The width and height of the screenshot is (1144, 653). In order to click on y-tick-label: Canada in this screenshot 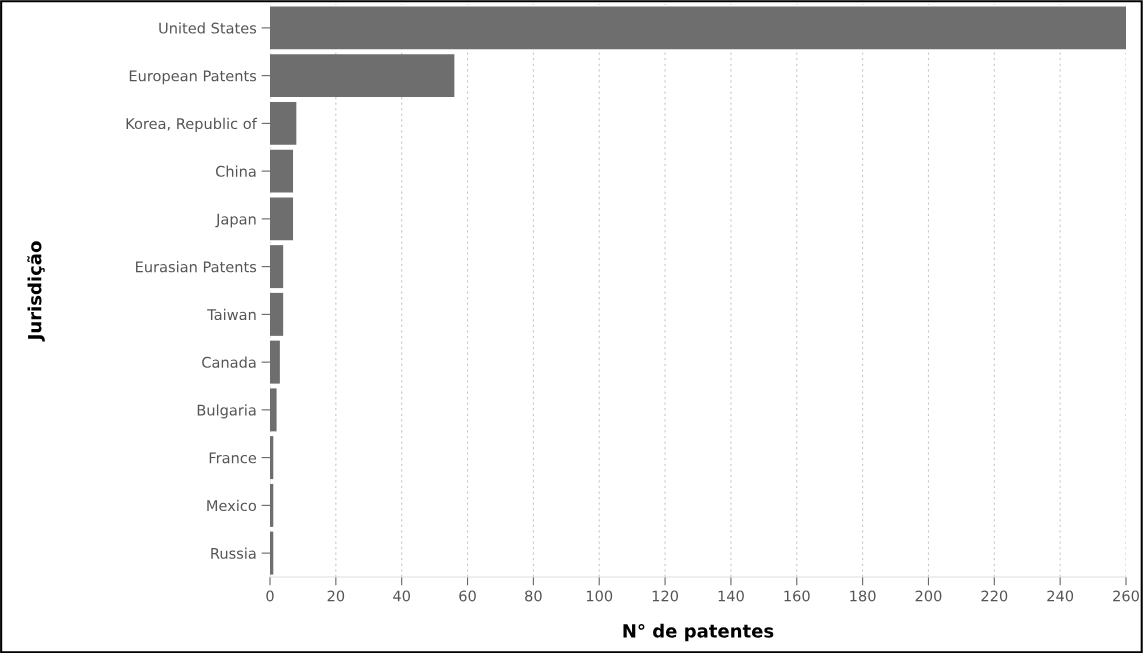, I will do `click(229, 362)`.